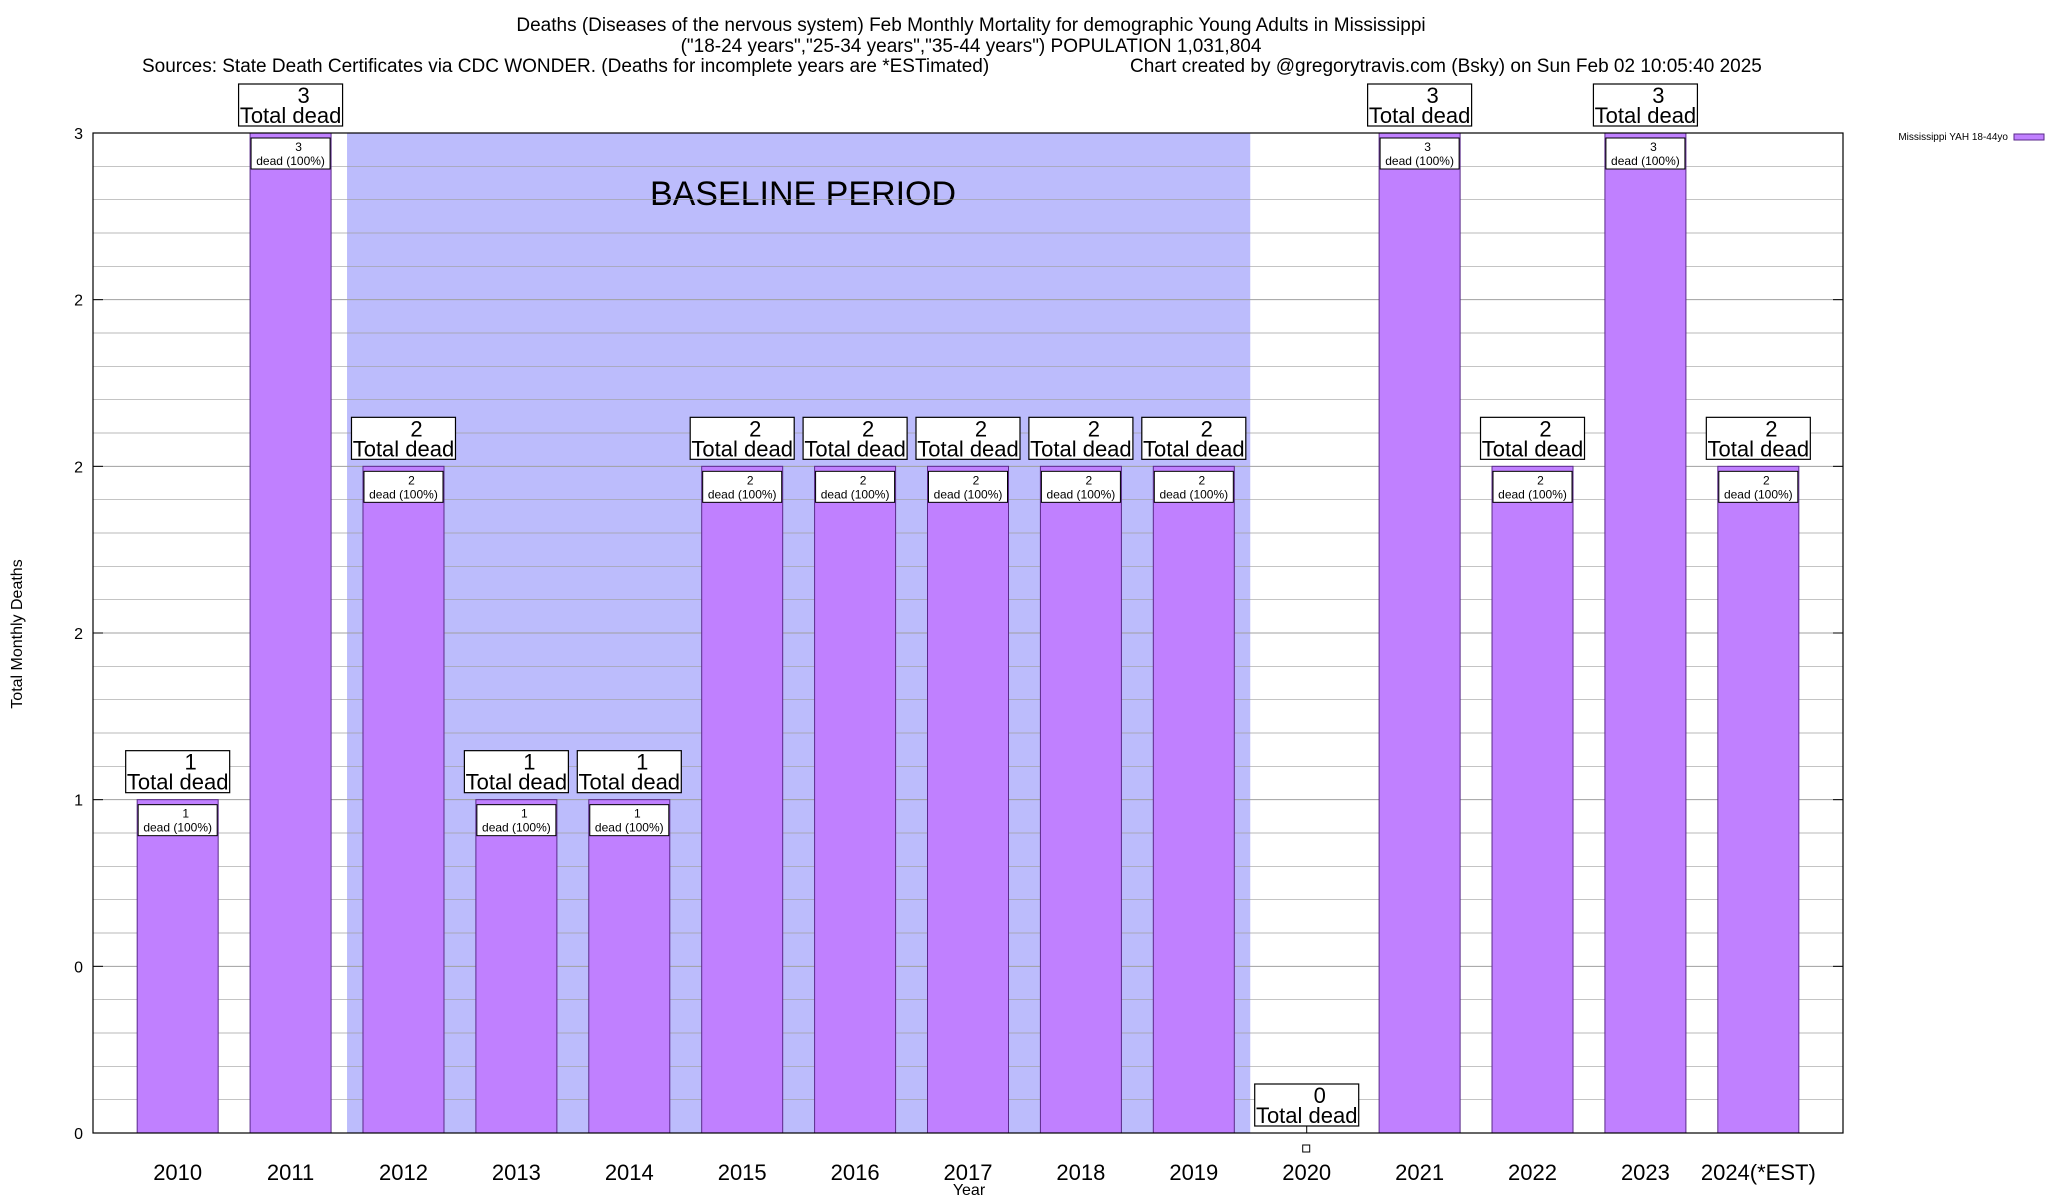  Describe the element at coordinates (1953, 137) in the screenshot. I see `legend-label: Mississippi YAH 18-44yo` at that location.